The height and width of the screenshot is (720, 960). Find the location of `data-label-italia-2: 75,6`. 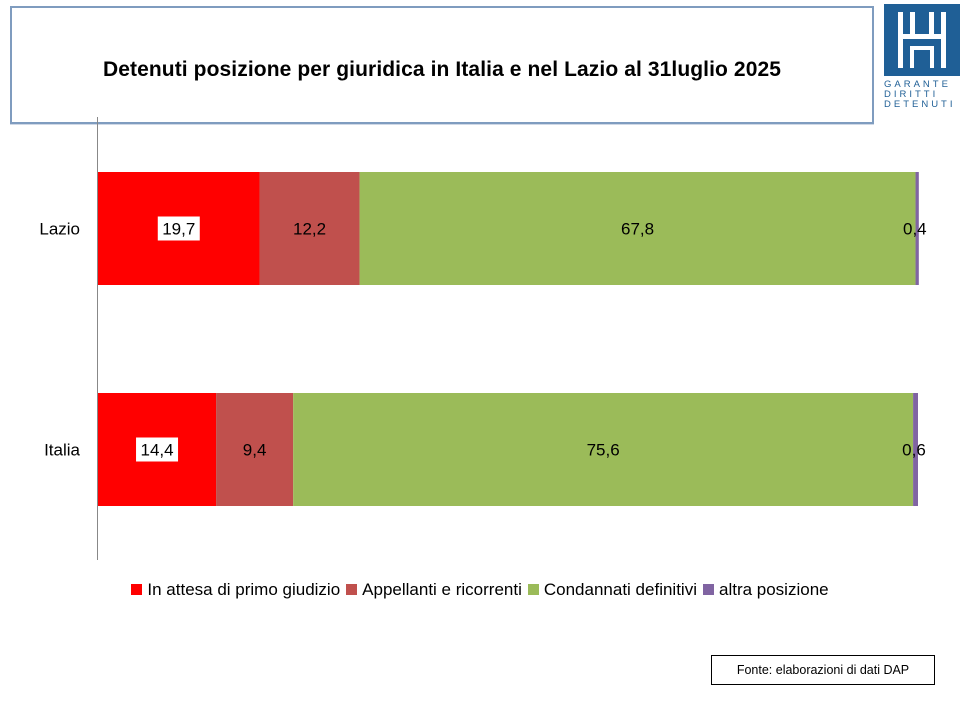

data-label-italia-2: 75,6 is located at coordinates (603, 450).